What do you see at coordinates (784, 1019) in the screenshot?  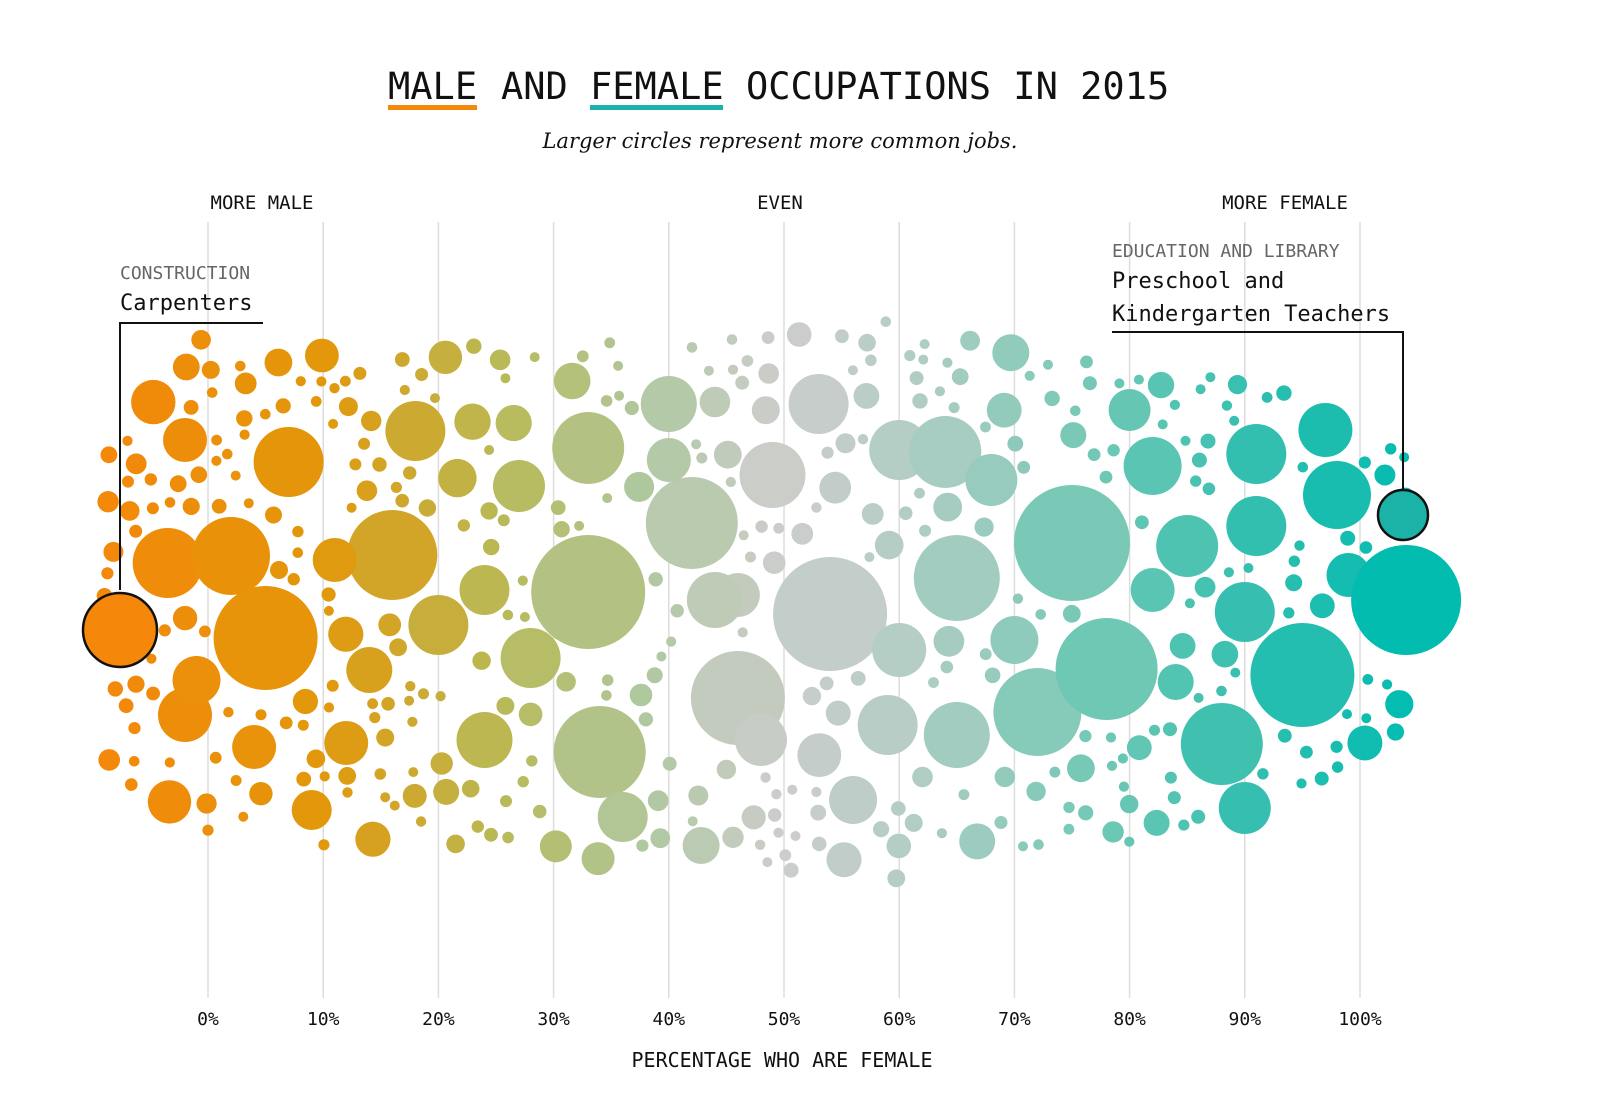 I see `x-tick-label: 50%` at bounding box center [784, 1019].